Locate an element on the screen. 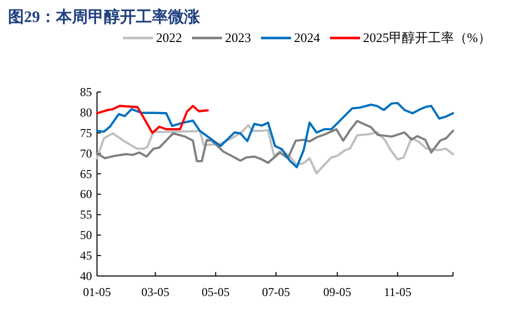 The height and width of the screenshot is (331, 522). title: 图29：本周甲醇开工率微涨 is located at coordinates (104, 17).